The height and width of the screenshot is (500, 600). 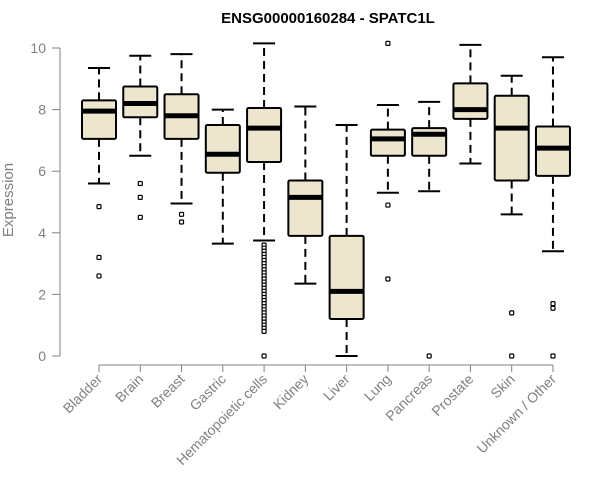 What do you see at coordinates (83, 394) in the screenshot?
I see `x-tick-label: Bladder` at bounding box center [83, 394].